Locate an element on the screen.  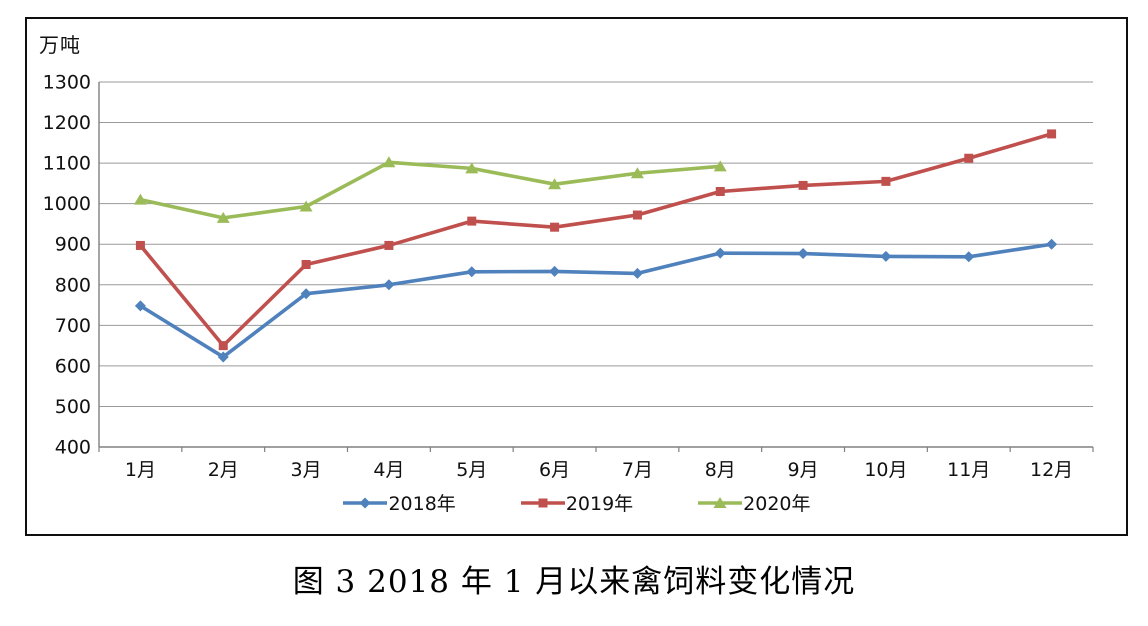
chart-legend: 2018年 2019年 2020年 is located at coordinates (576, 502).